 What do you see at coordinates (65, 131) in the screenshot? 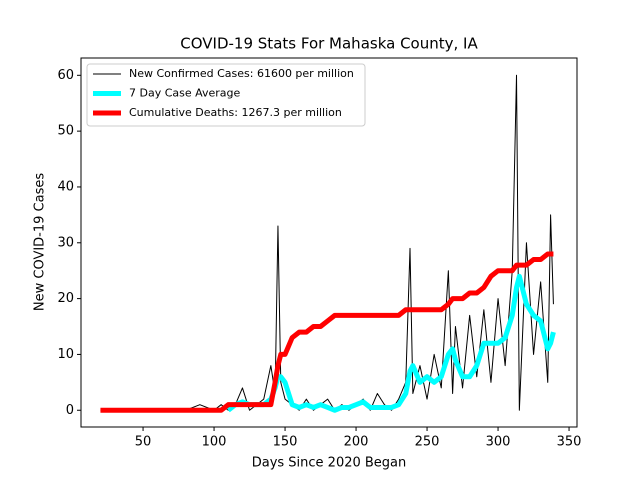
I see `y-tick-label: 50` at bounding box center [65, 131].